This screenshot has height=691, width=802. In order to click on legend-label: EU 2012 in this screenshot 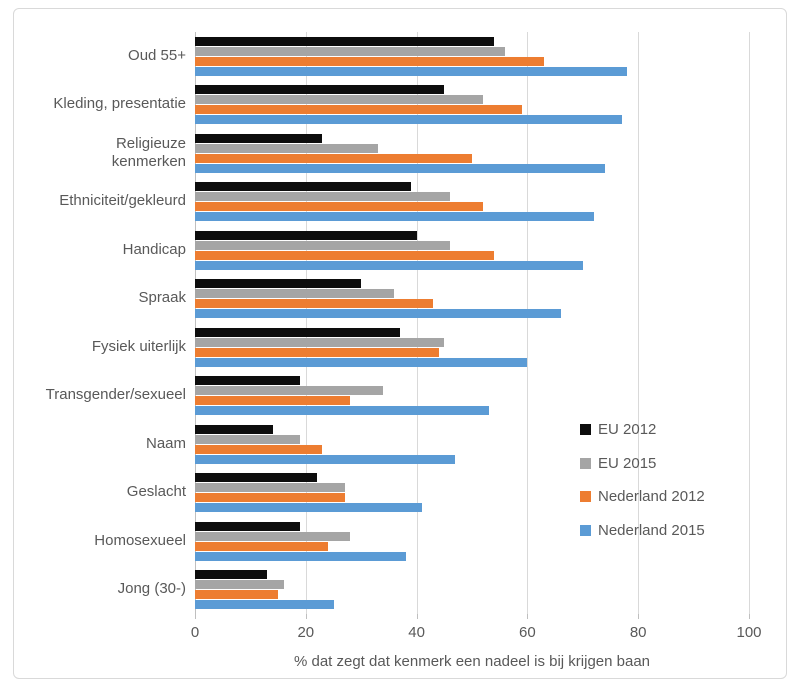, I will do `click(627, 430)`.